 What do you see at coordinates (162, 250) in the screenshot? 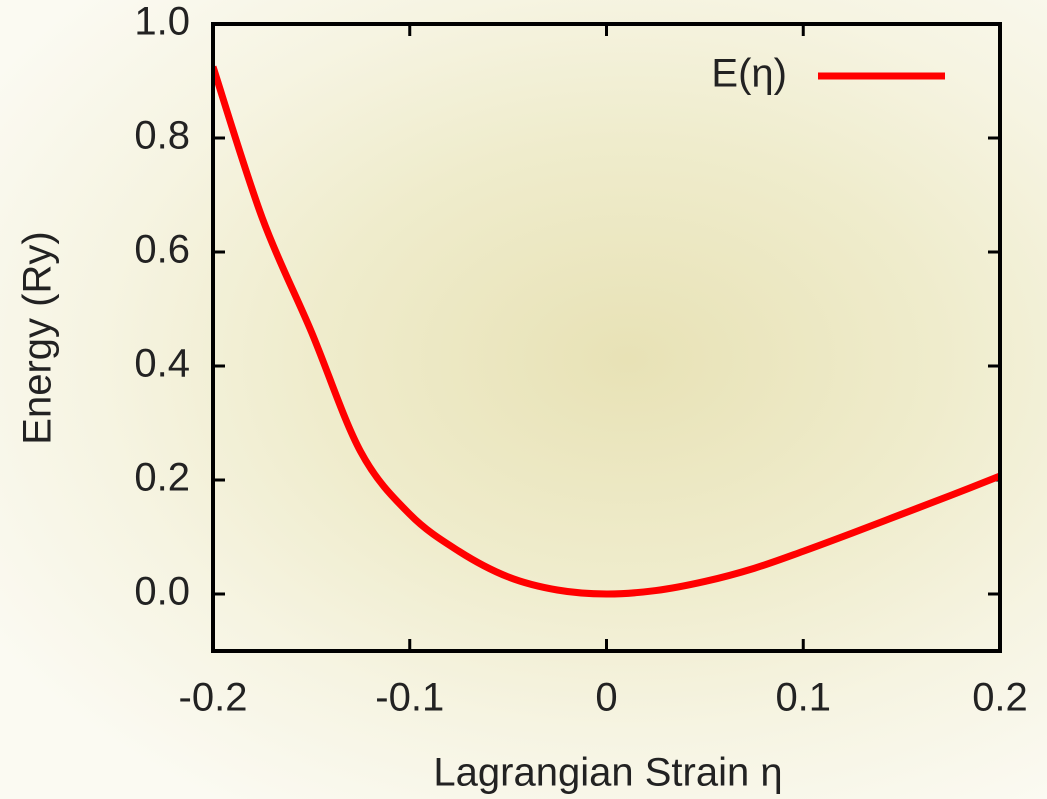
I see `y-tick-label: 0.6` at bounding box center [162, 250].